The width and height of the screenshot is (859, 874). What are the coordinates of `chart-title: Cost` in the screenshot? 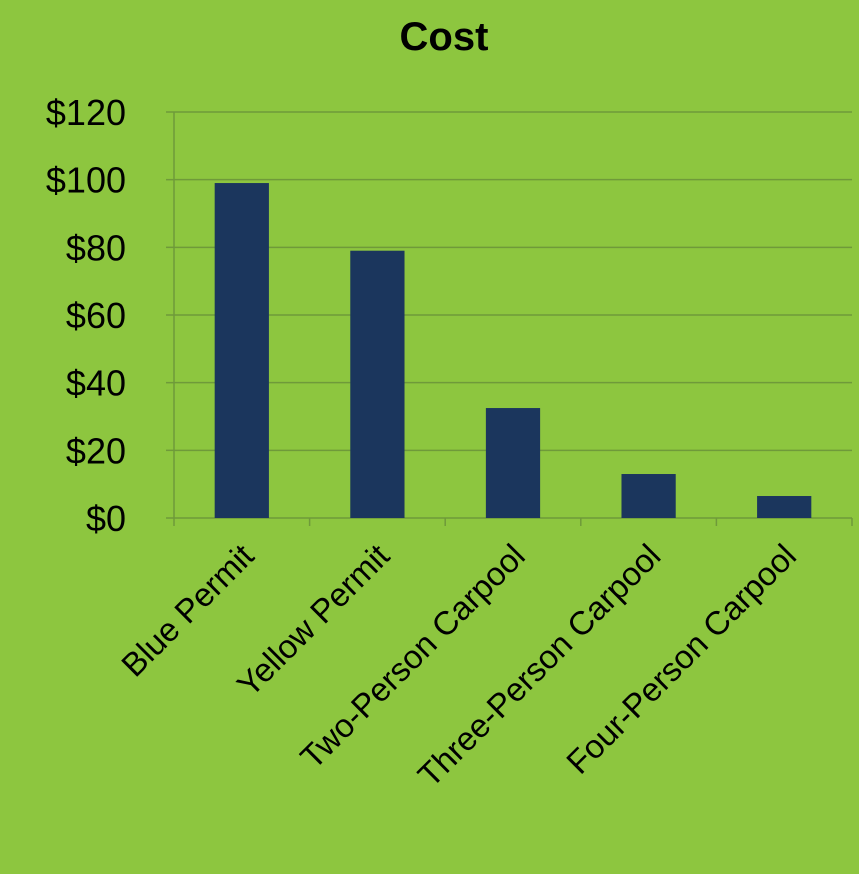 It's located at (444, 37).